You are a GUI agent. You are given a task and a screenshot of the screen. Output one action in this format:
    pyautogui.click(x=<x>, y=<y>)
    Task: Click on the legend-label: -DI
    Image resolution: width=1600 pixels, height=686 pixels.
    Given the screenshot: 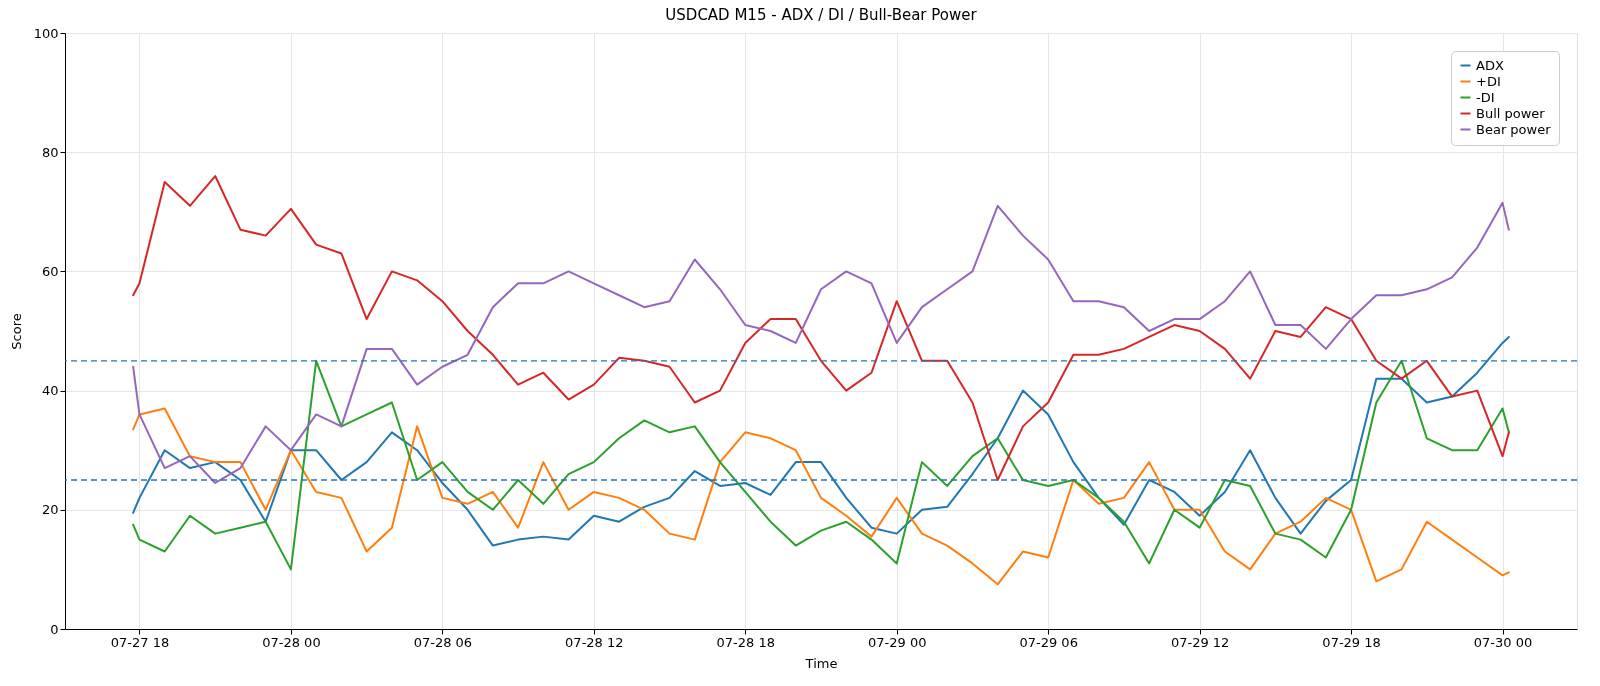 What is the action you would take?
    pyautogui.click(x=1485, y=97)
    